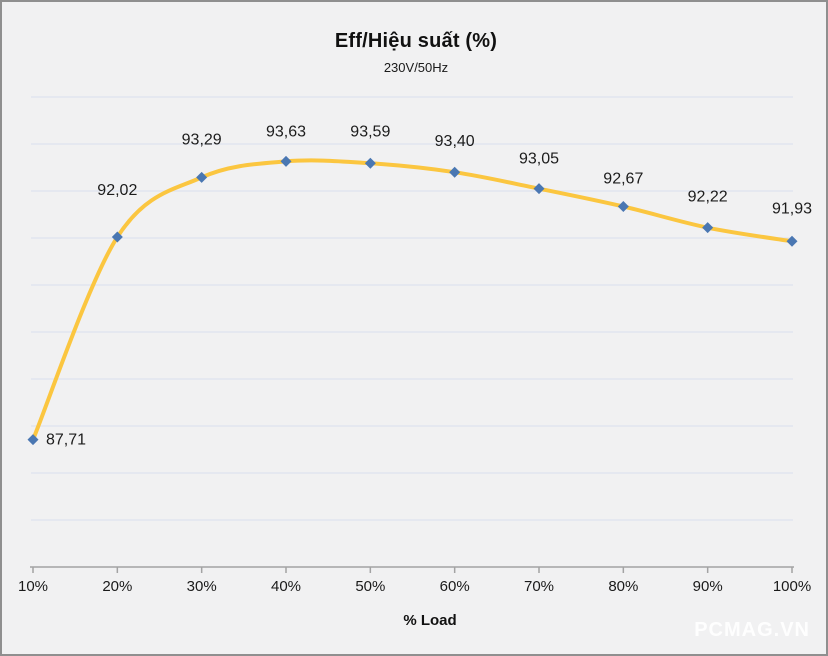  Describe the element at coordinates (792, 208) in the screenshot. I see `data-point-label: 91,93` at that location.